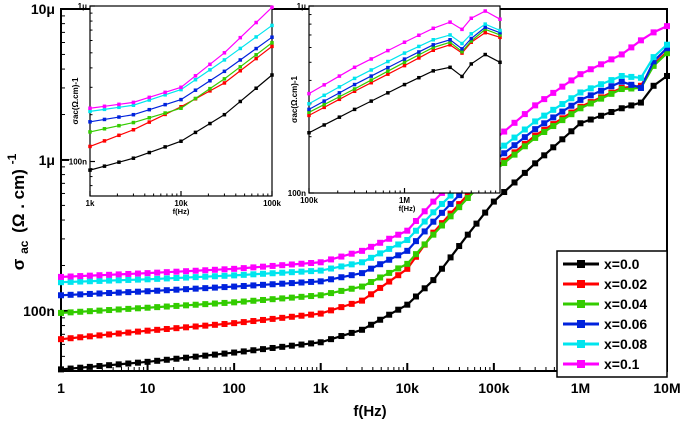 The width and height of the screenshot is (685, 422). What do you see at coordinates (625, 344) in the screenshot?
I see `legend-label-x-0-08: x=0.08` at bounding box center [625, 344].